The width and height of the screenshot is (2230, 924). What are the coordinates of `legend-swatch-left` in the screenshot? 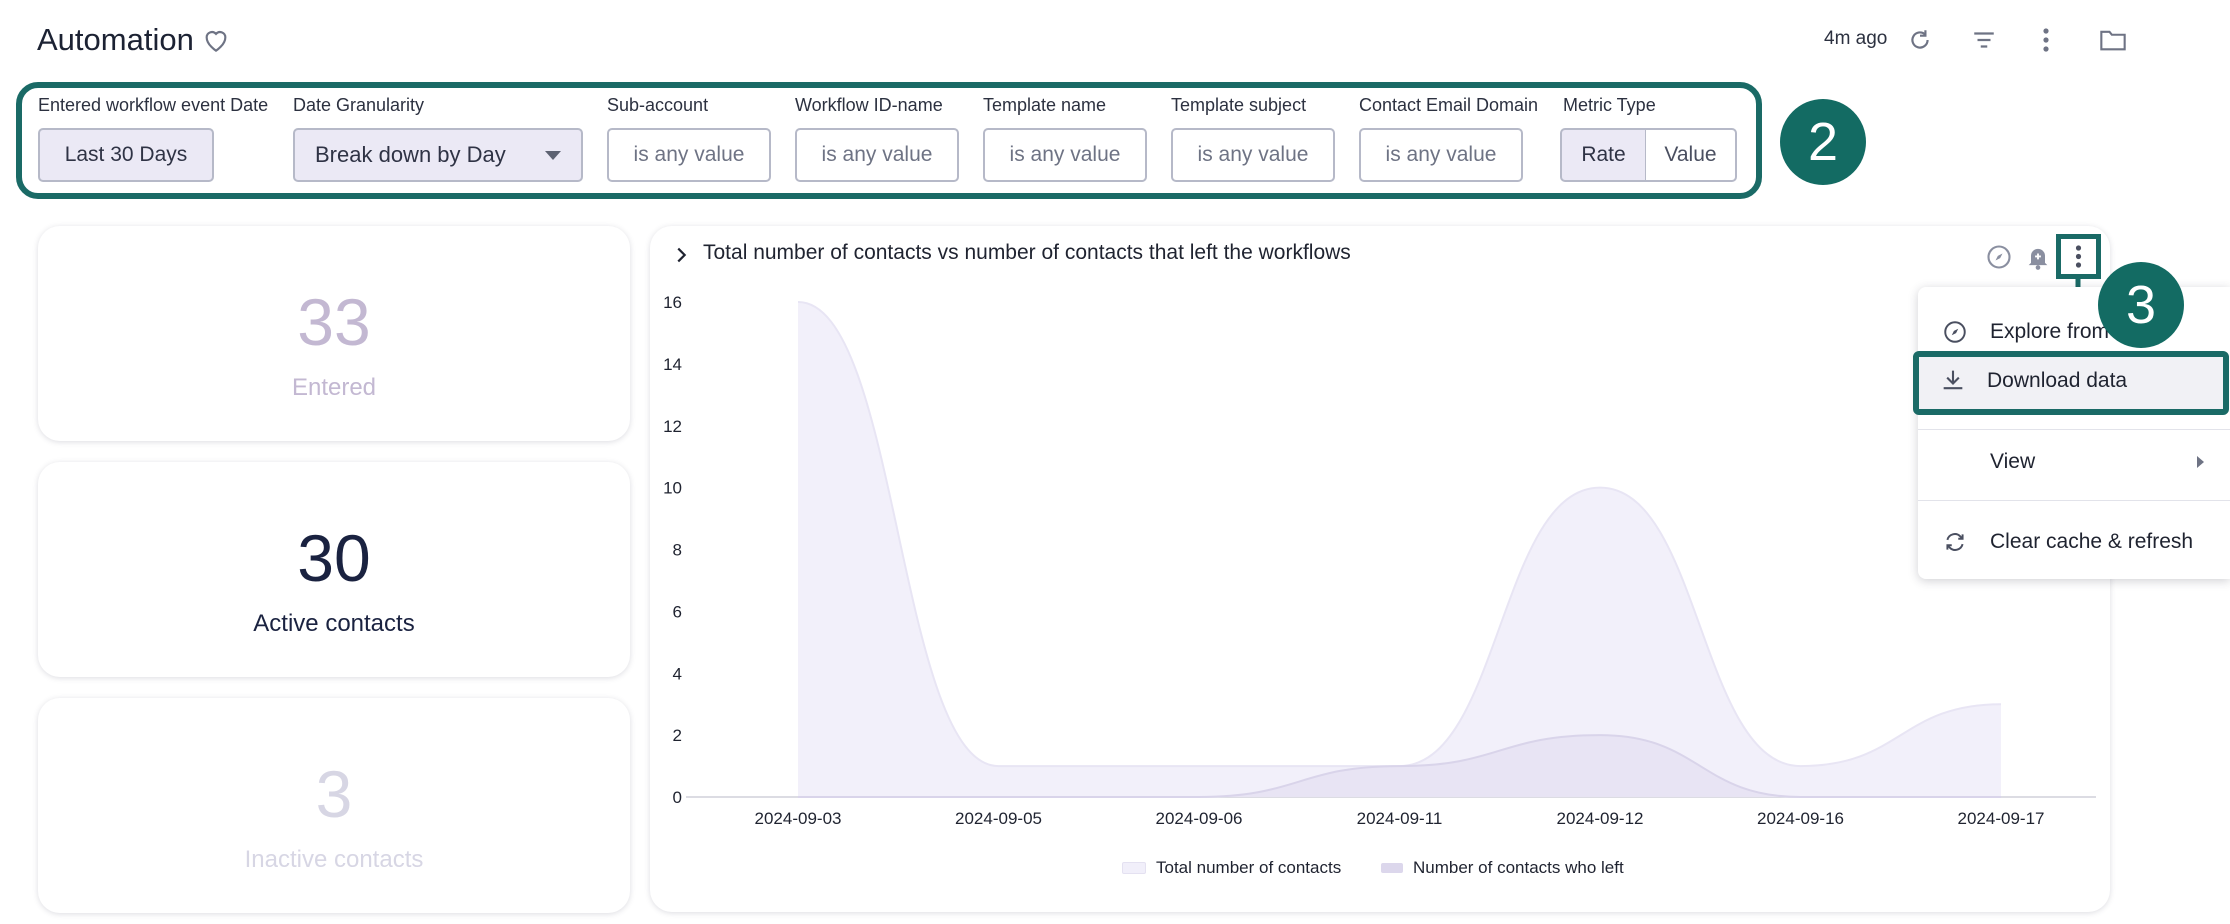 It's located at (1392, 868).